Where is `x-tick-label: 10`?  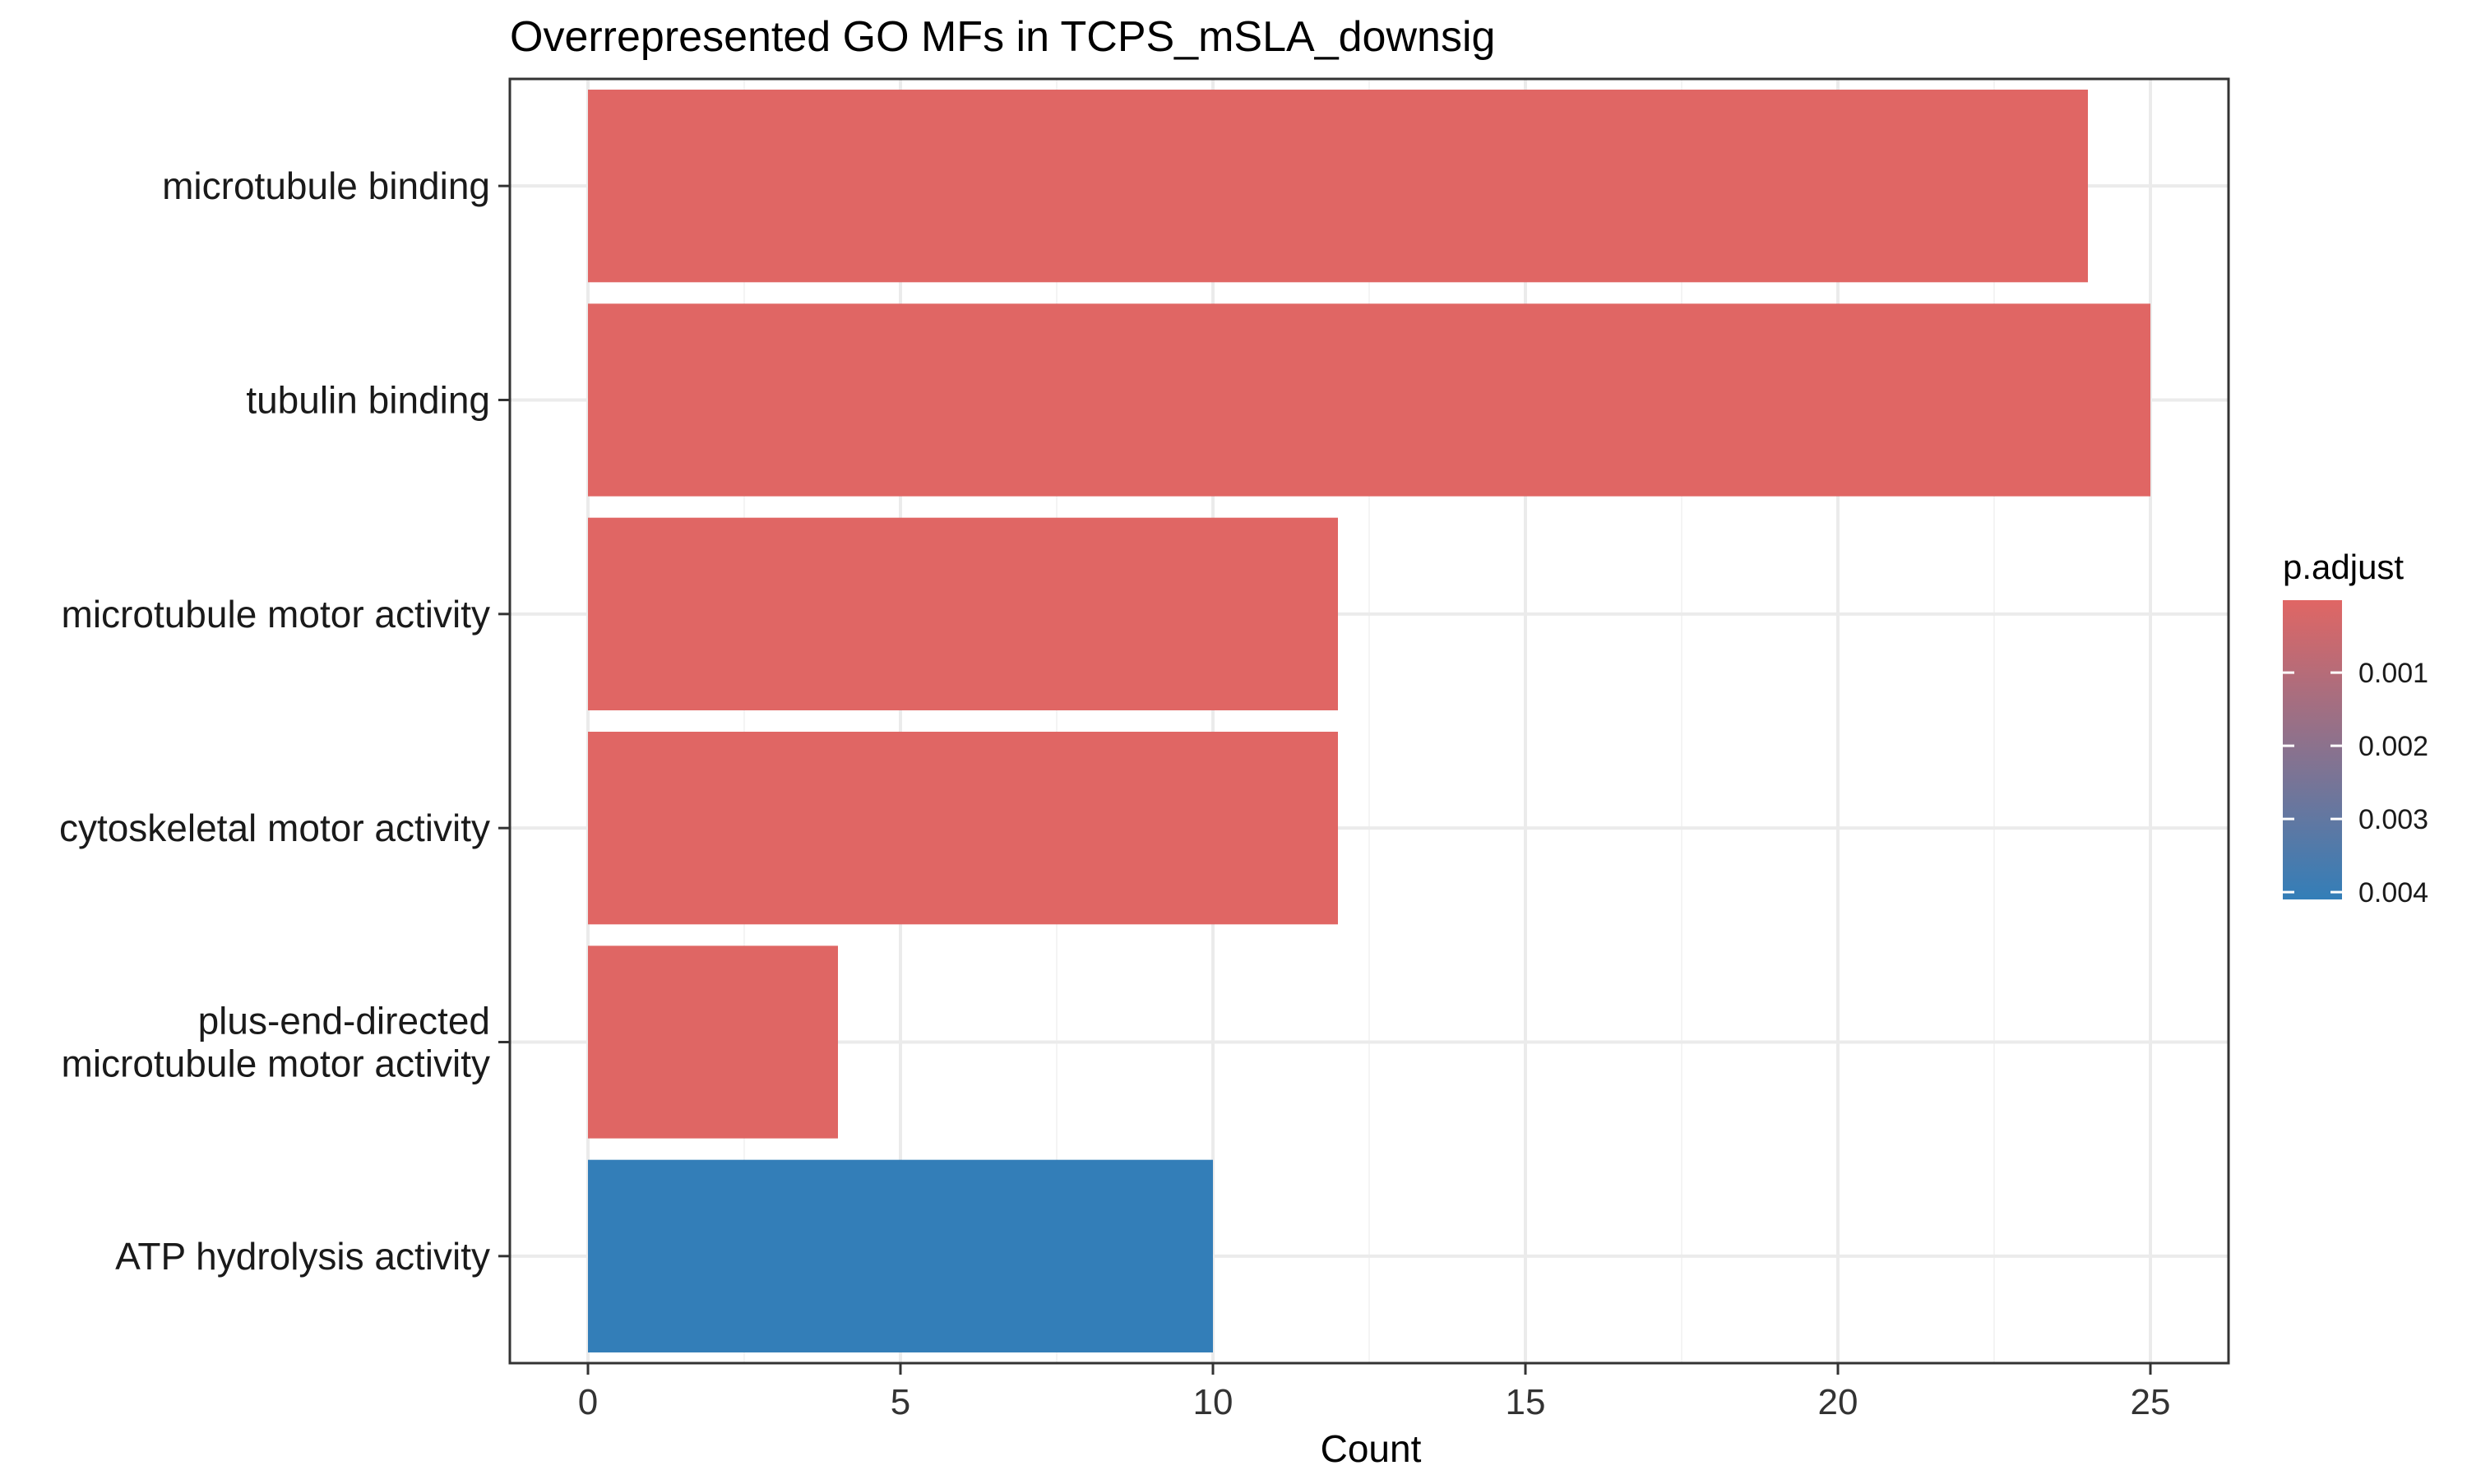 x-tick-label: 10 is located at coordinates (1214, 1402).